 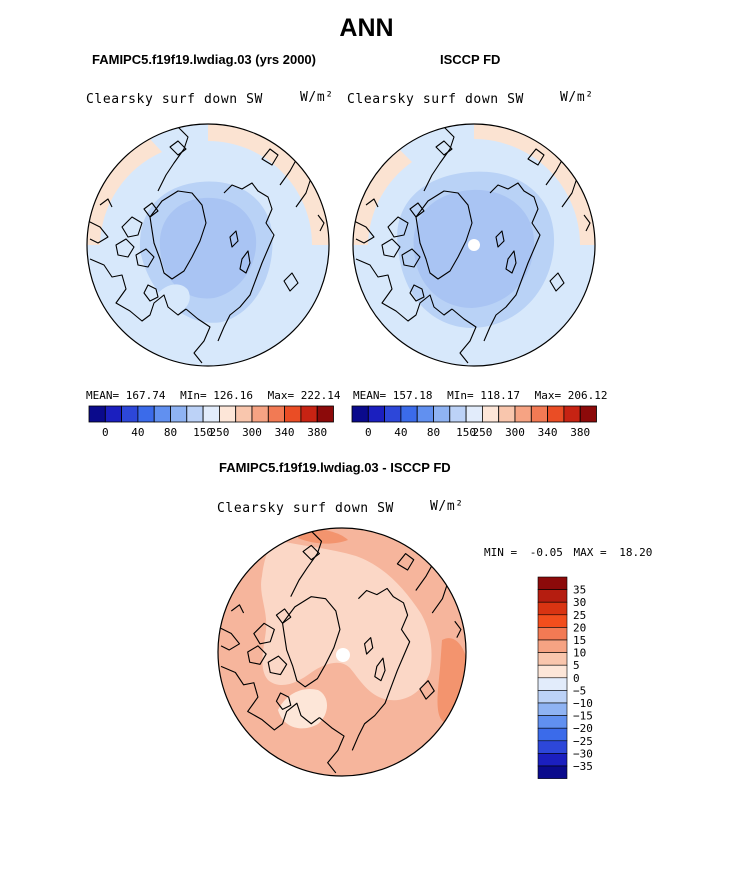 What do you see at coordinates (268, 184) in the screenshot?
I see `warm-fringe-region` at bounding box center [268, 184].